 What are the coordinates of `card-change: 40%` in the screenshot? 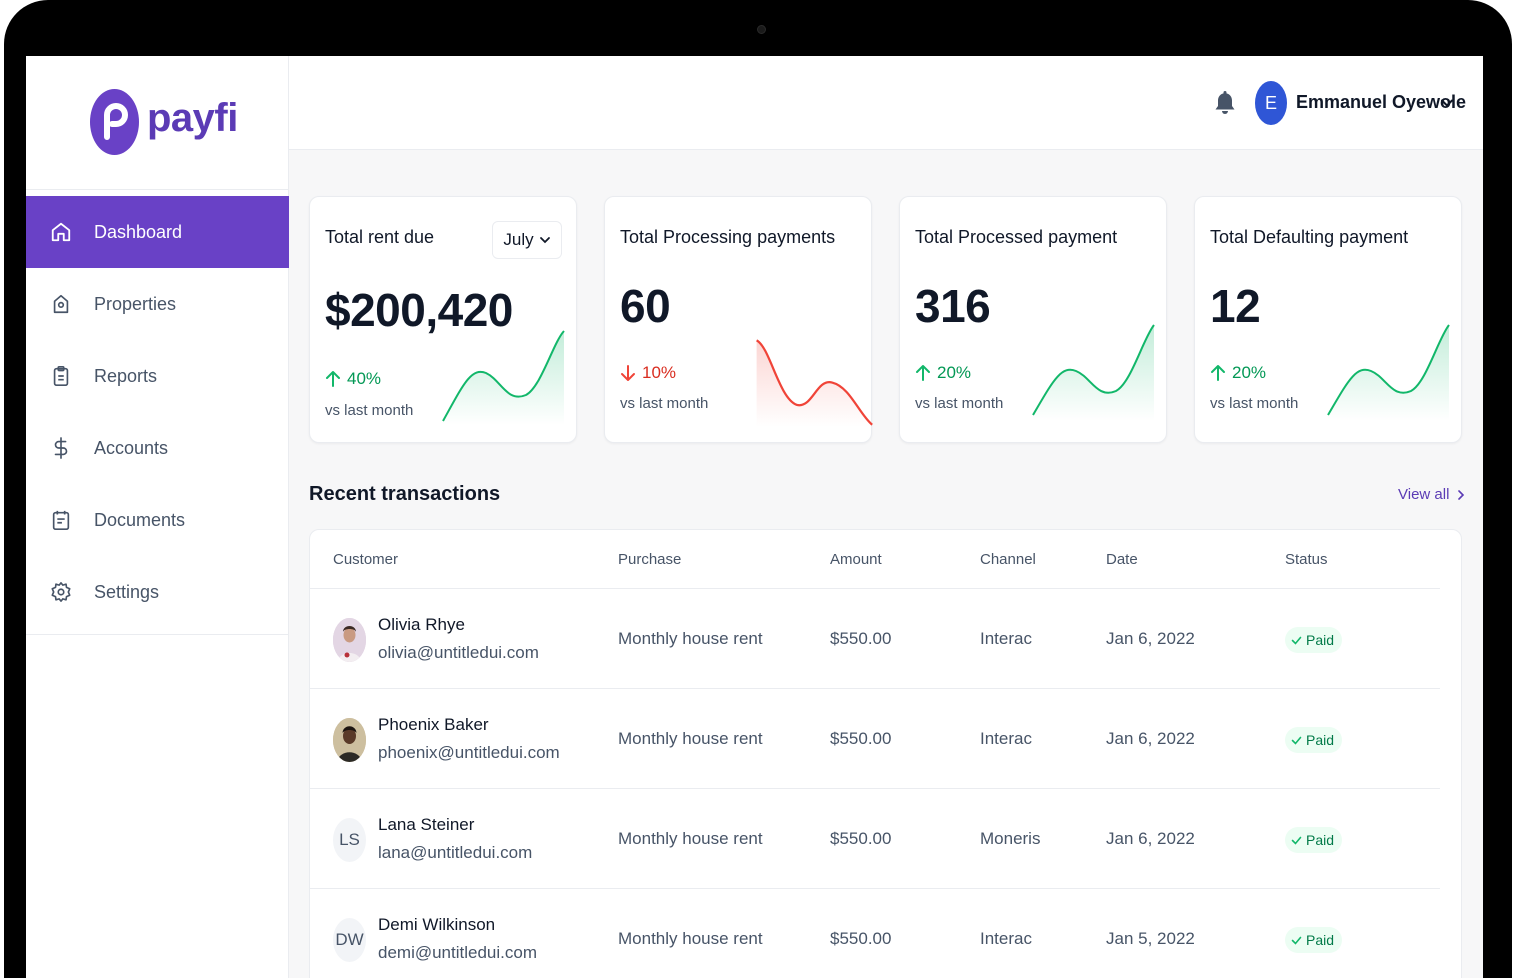 It's located at (353, 379).